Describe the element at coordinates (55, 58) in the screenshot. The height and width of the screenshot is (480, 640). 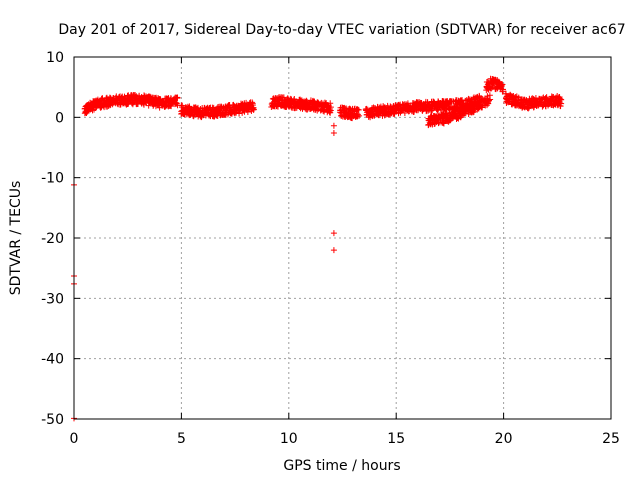
I see `y-tick-label: 10` at that location.